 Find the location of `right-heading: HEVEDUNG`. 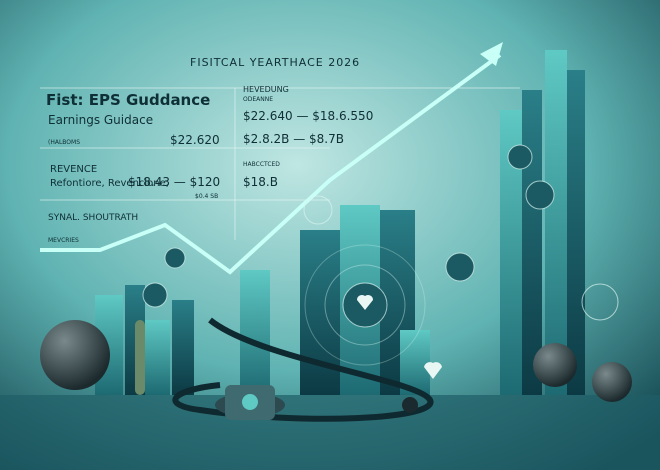

right-heading: HEVEDUNG is located at coordinates (266, 89).